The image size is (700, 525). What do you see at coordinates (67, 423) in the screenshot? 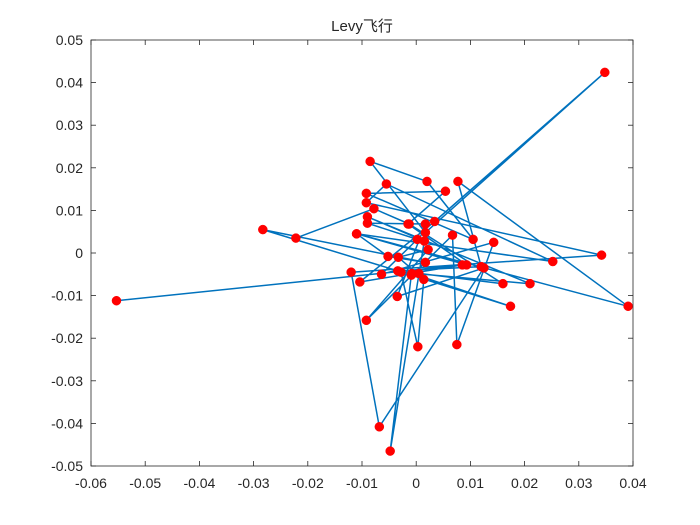
I see `y-tick-label: -0.04` at bounding box center [67, 423].